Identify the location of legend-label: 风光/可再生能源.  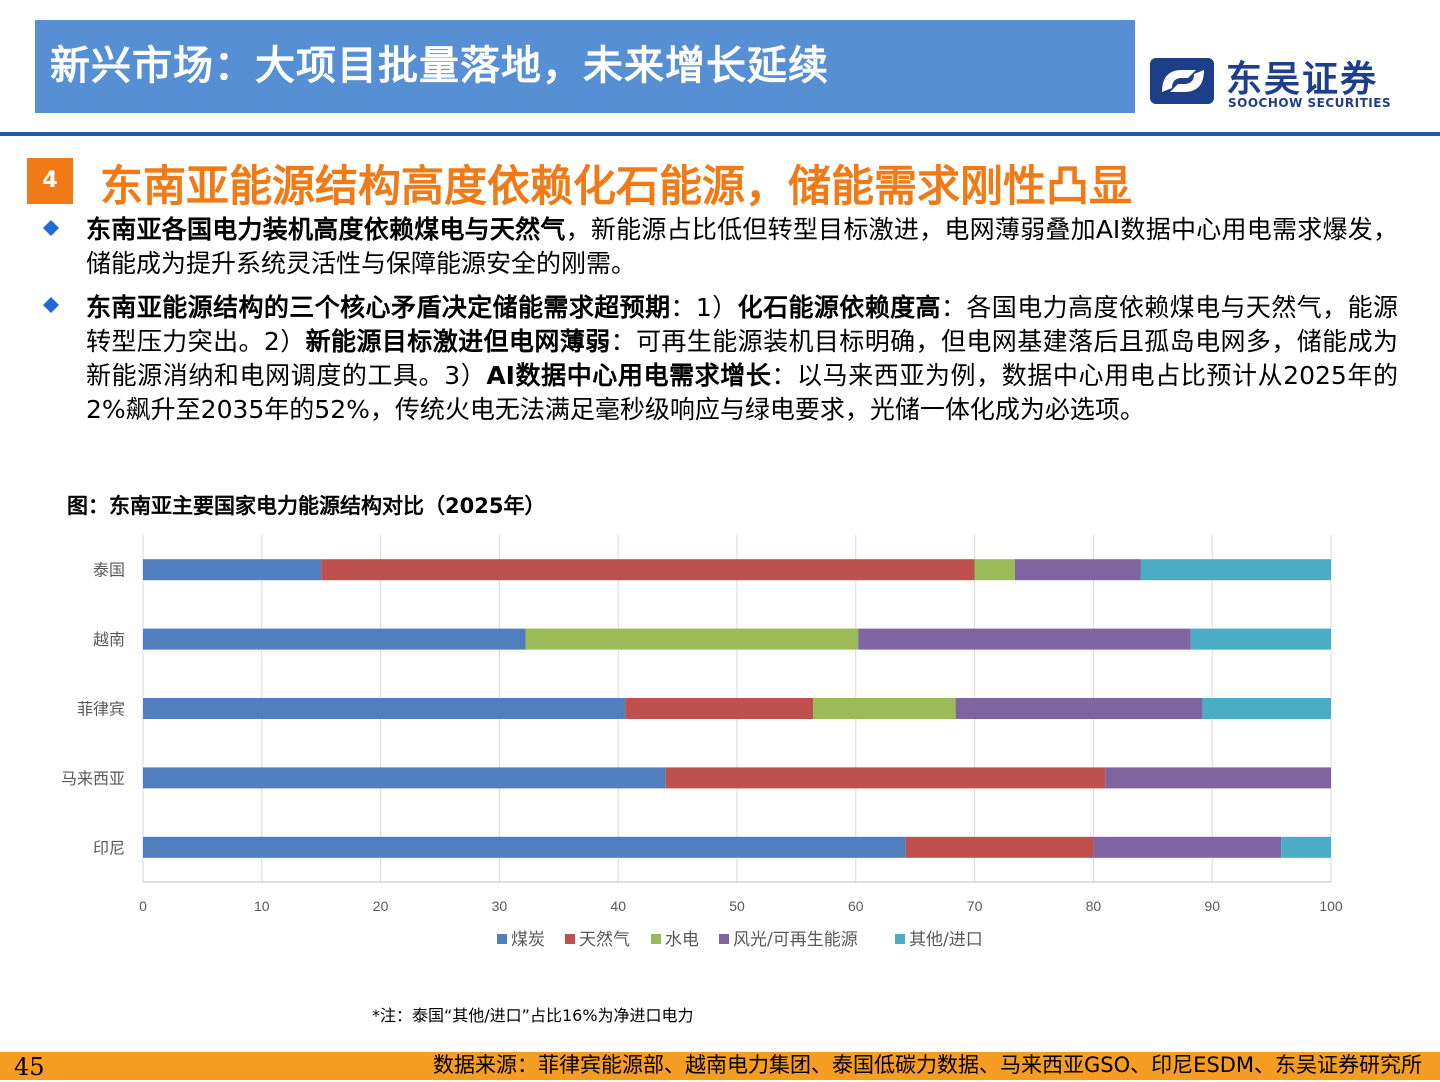
(795, 940).